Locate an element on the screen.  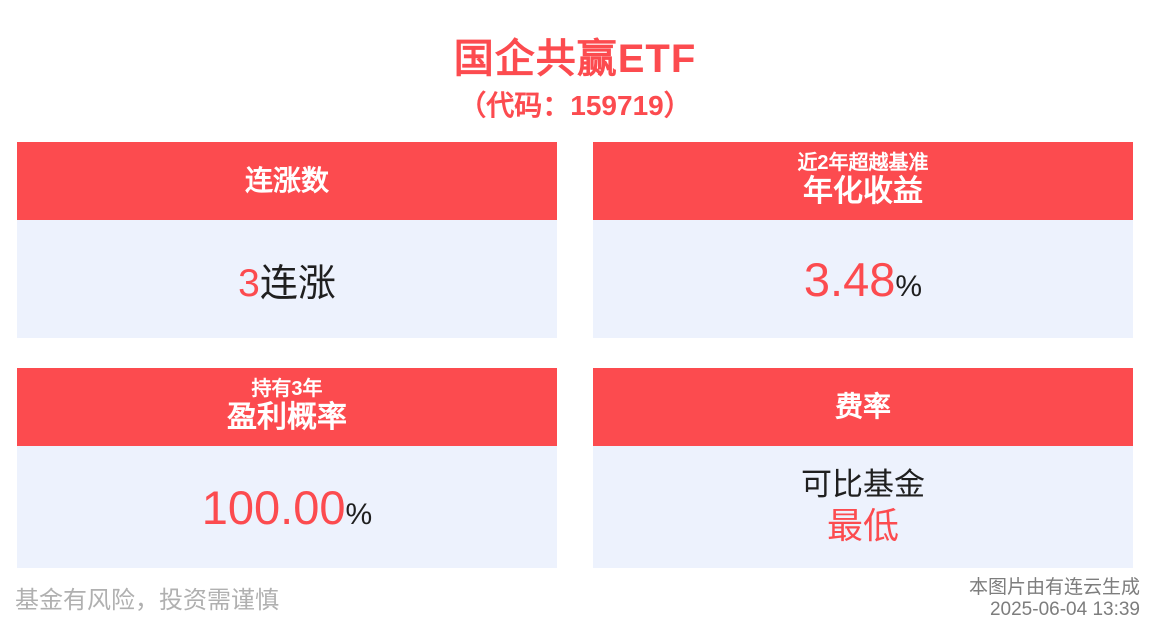
card-consecutive-gains-header: 连涨数 is located at coordinates (287, 181).